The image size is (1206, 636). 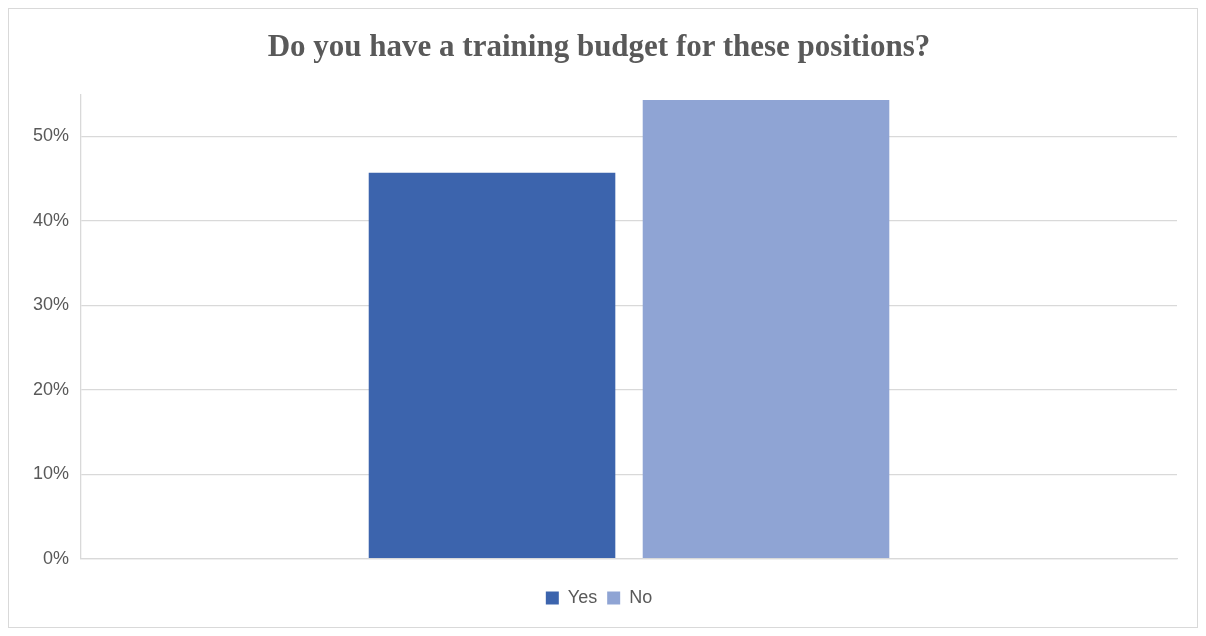 I want to click on legend-label: No, so click(x=641, y=596).